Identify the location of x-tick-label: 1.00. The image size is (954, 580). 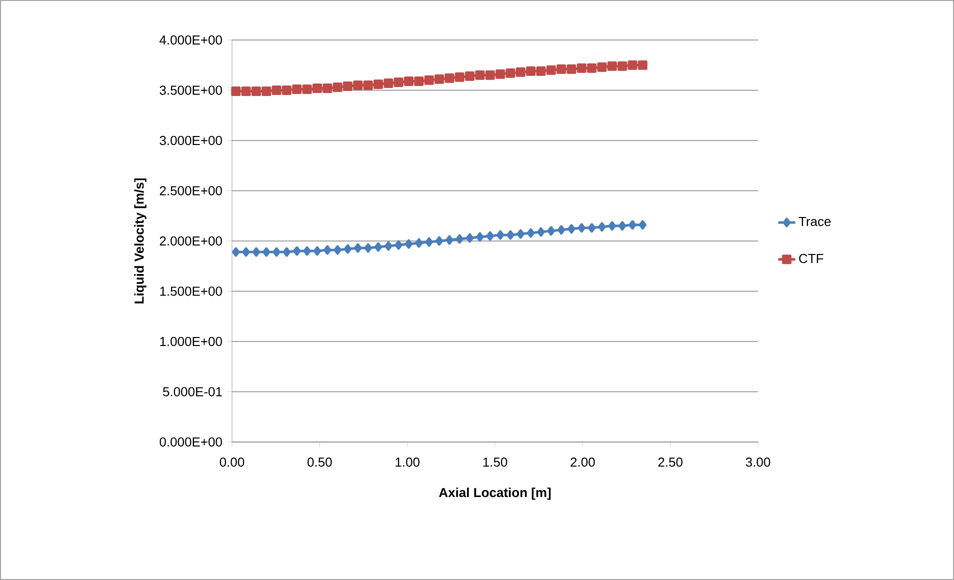
(408, 462).